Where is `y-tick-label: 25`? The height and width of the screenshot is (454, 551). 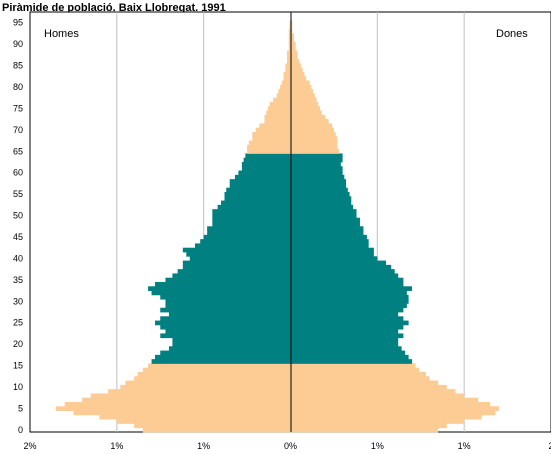 y-tick-label: 25 is located at coordinates (18, 323).